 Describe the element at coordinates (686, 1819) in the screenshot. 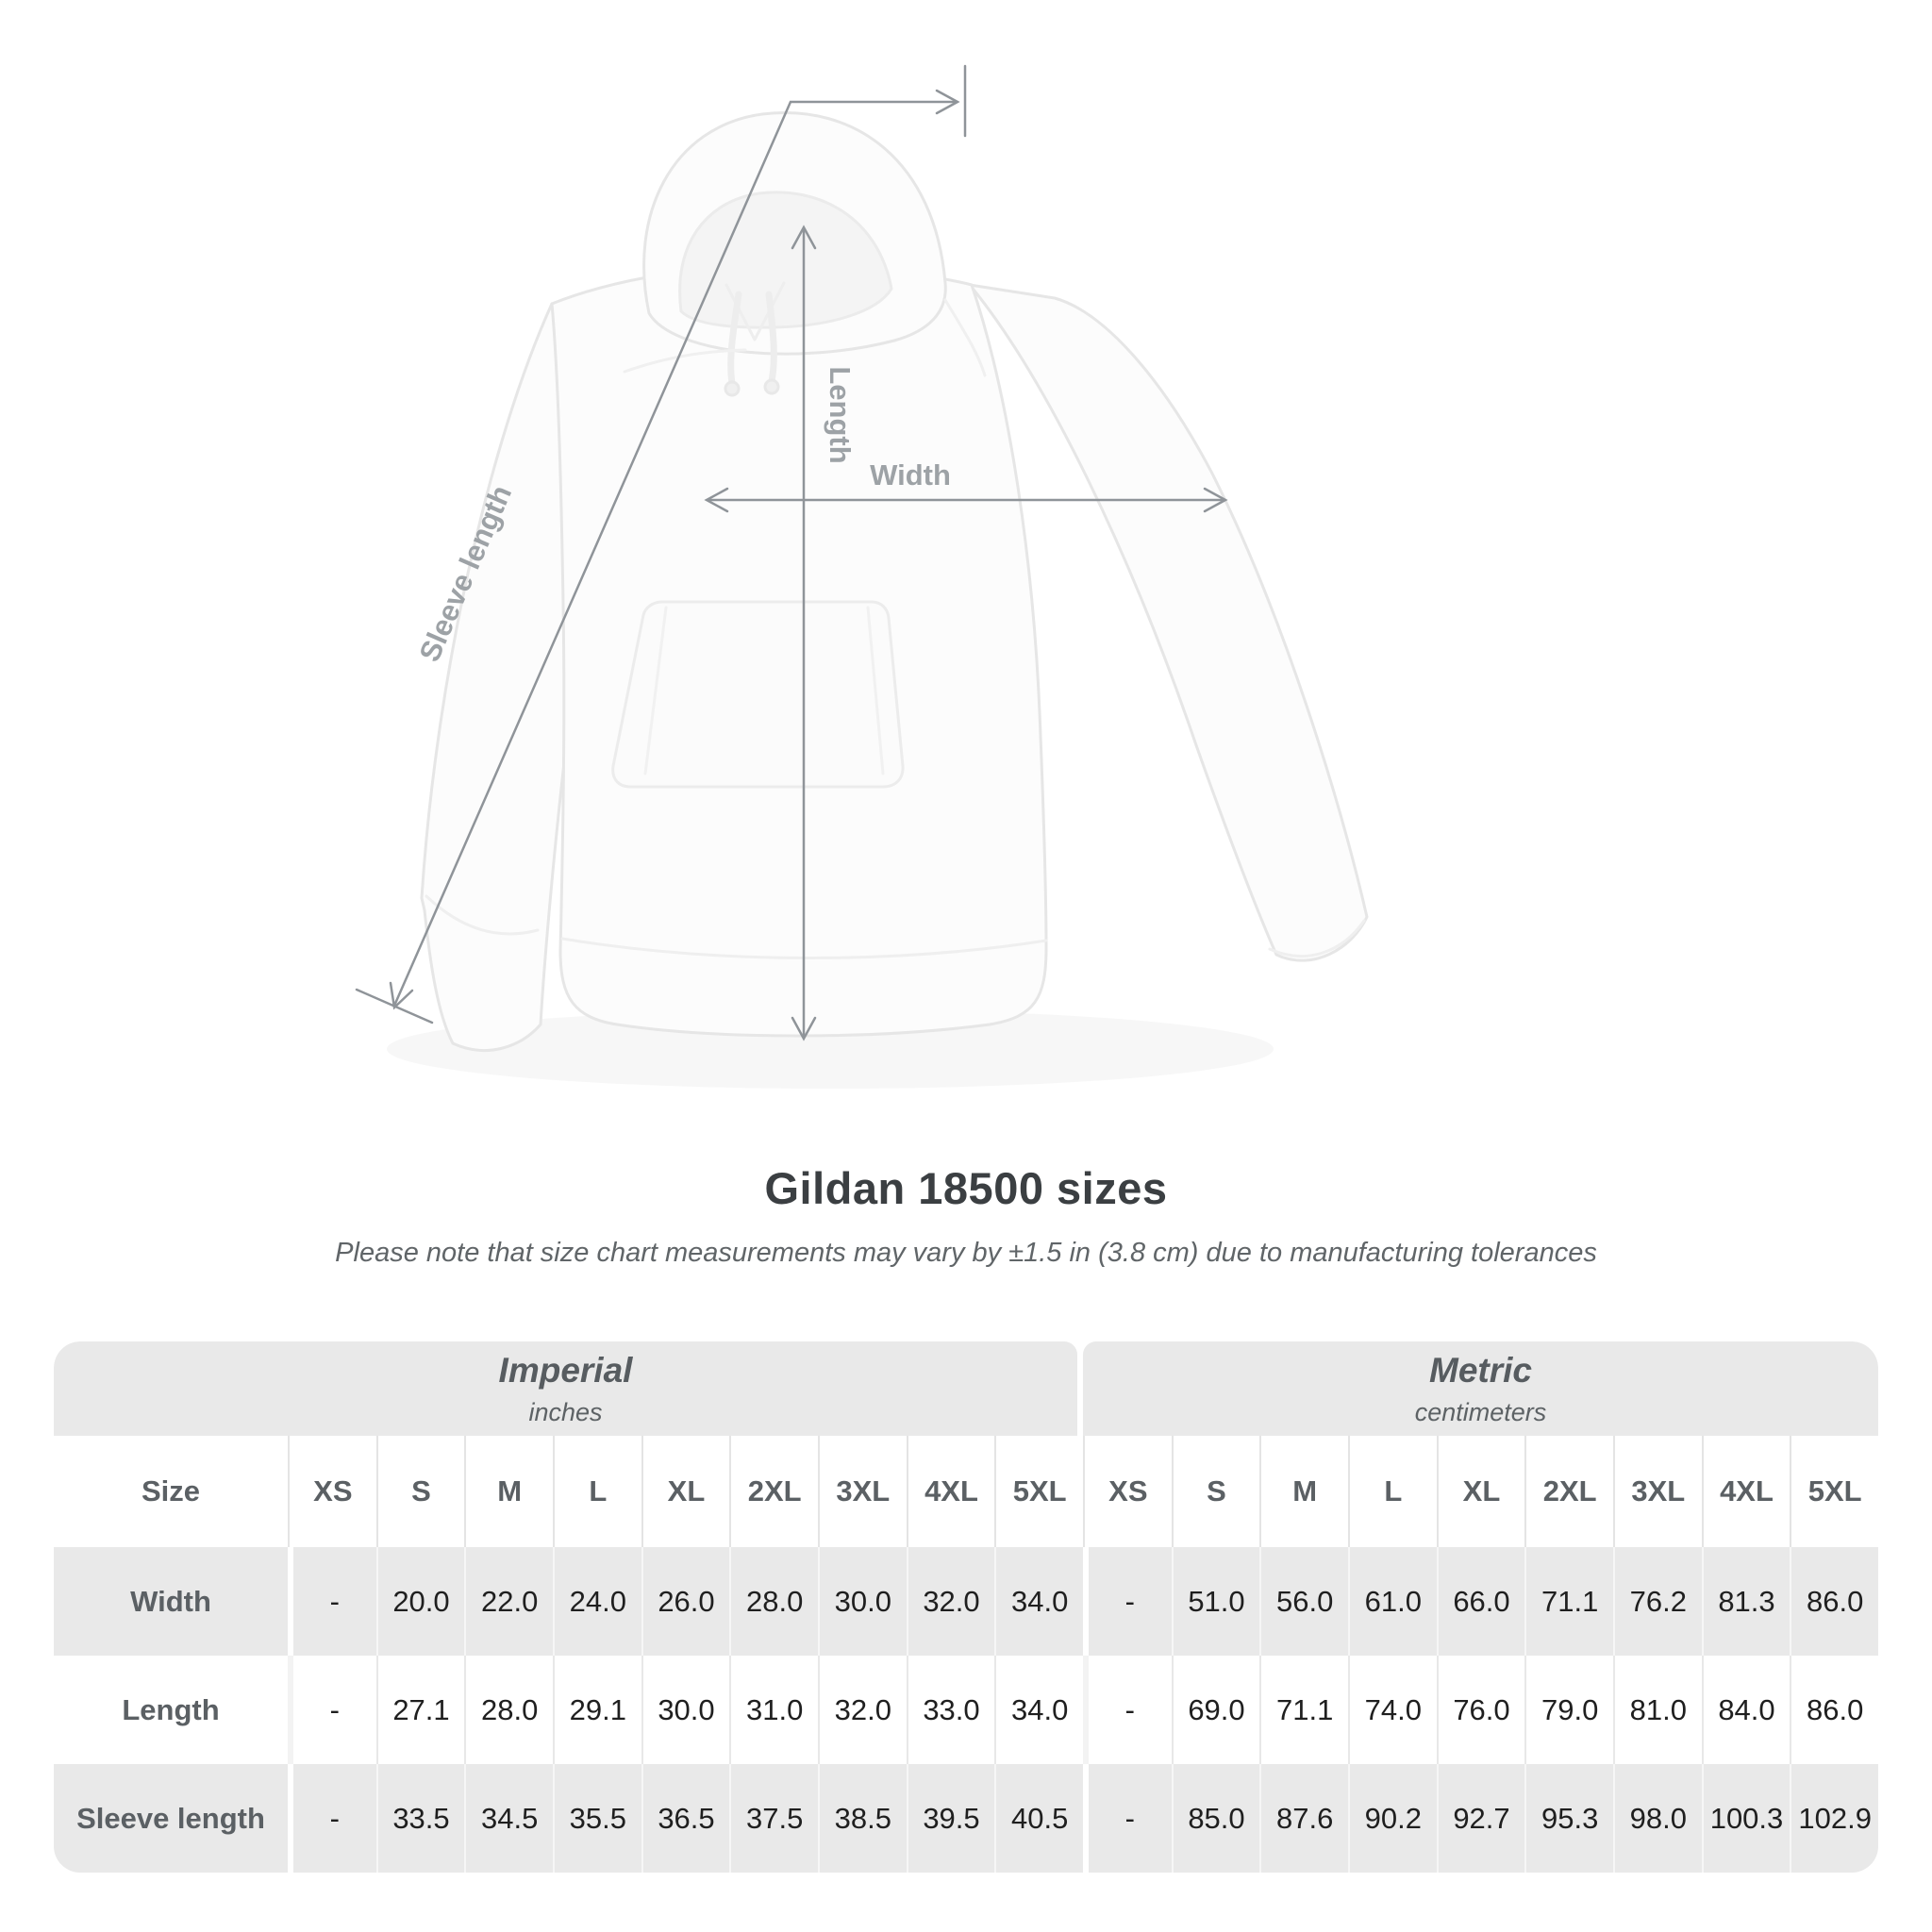

I see `table-value: 36.5` at that location.